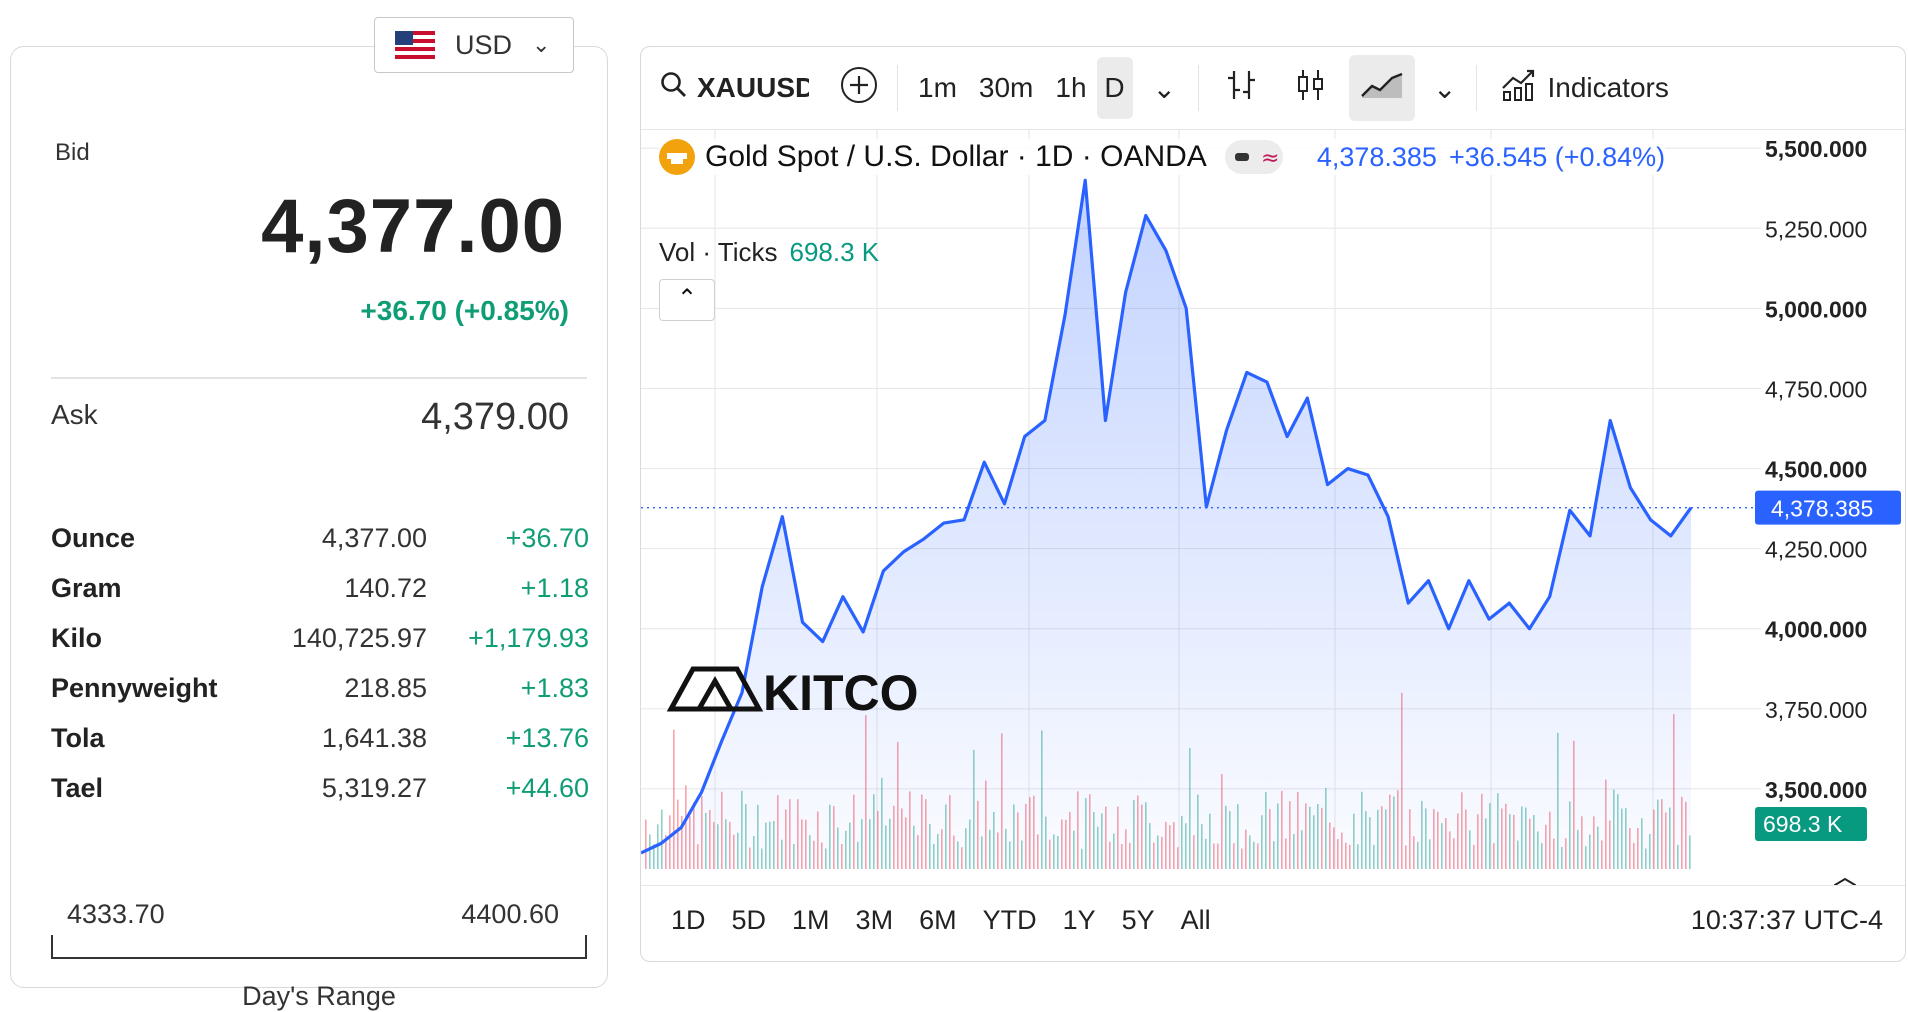 The height and width of the screenshot is (1012, 1908). Describe the element at coordinates (1071, 87) in the screenshot. I see `interval-1h: 1h` at that location.